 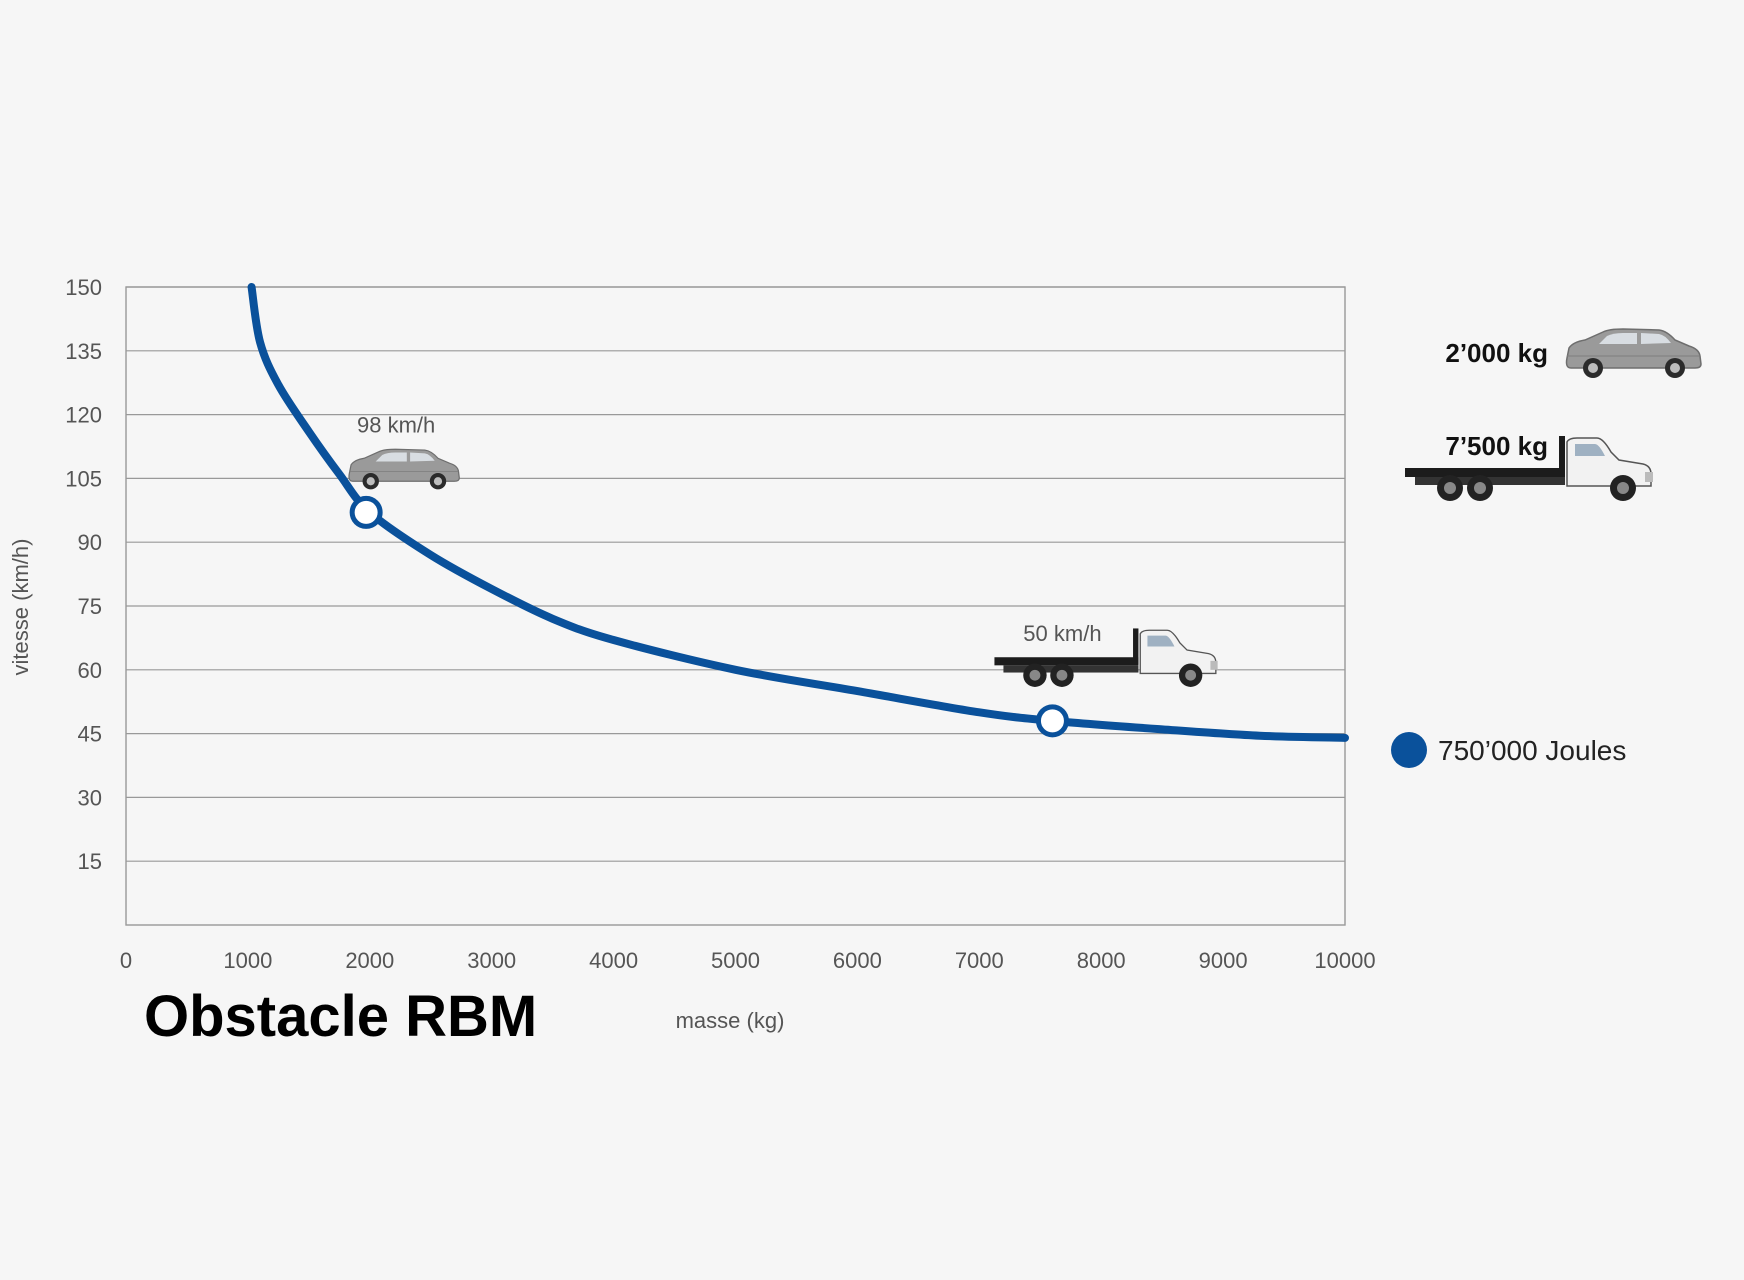 What do you see at coordinates (369, 960) in the screenshot?
I see `x-tick-label-2000: 2000` at bounding box center [369, 960].